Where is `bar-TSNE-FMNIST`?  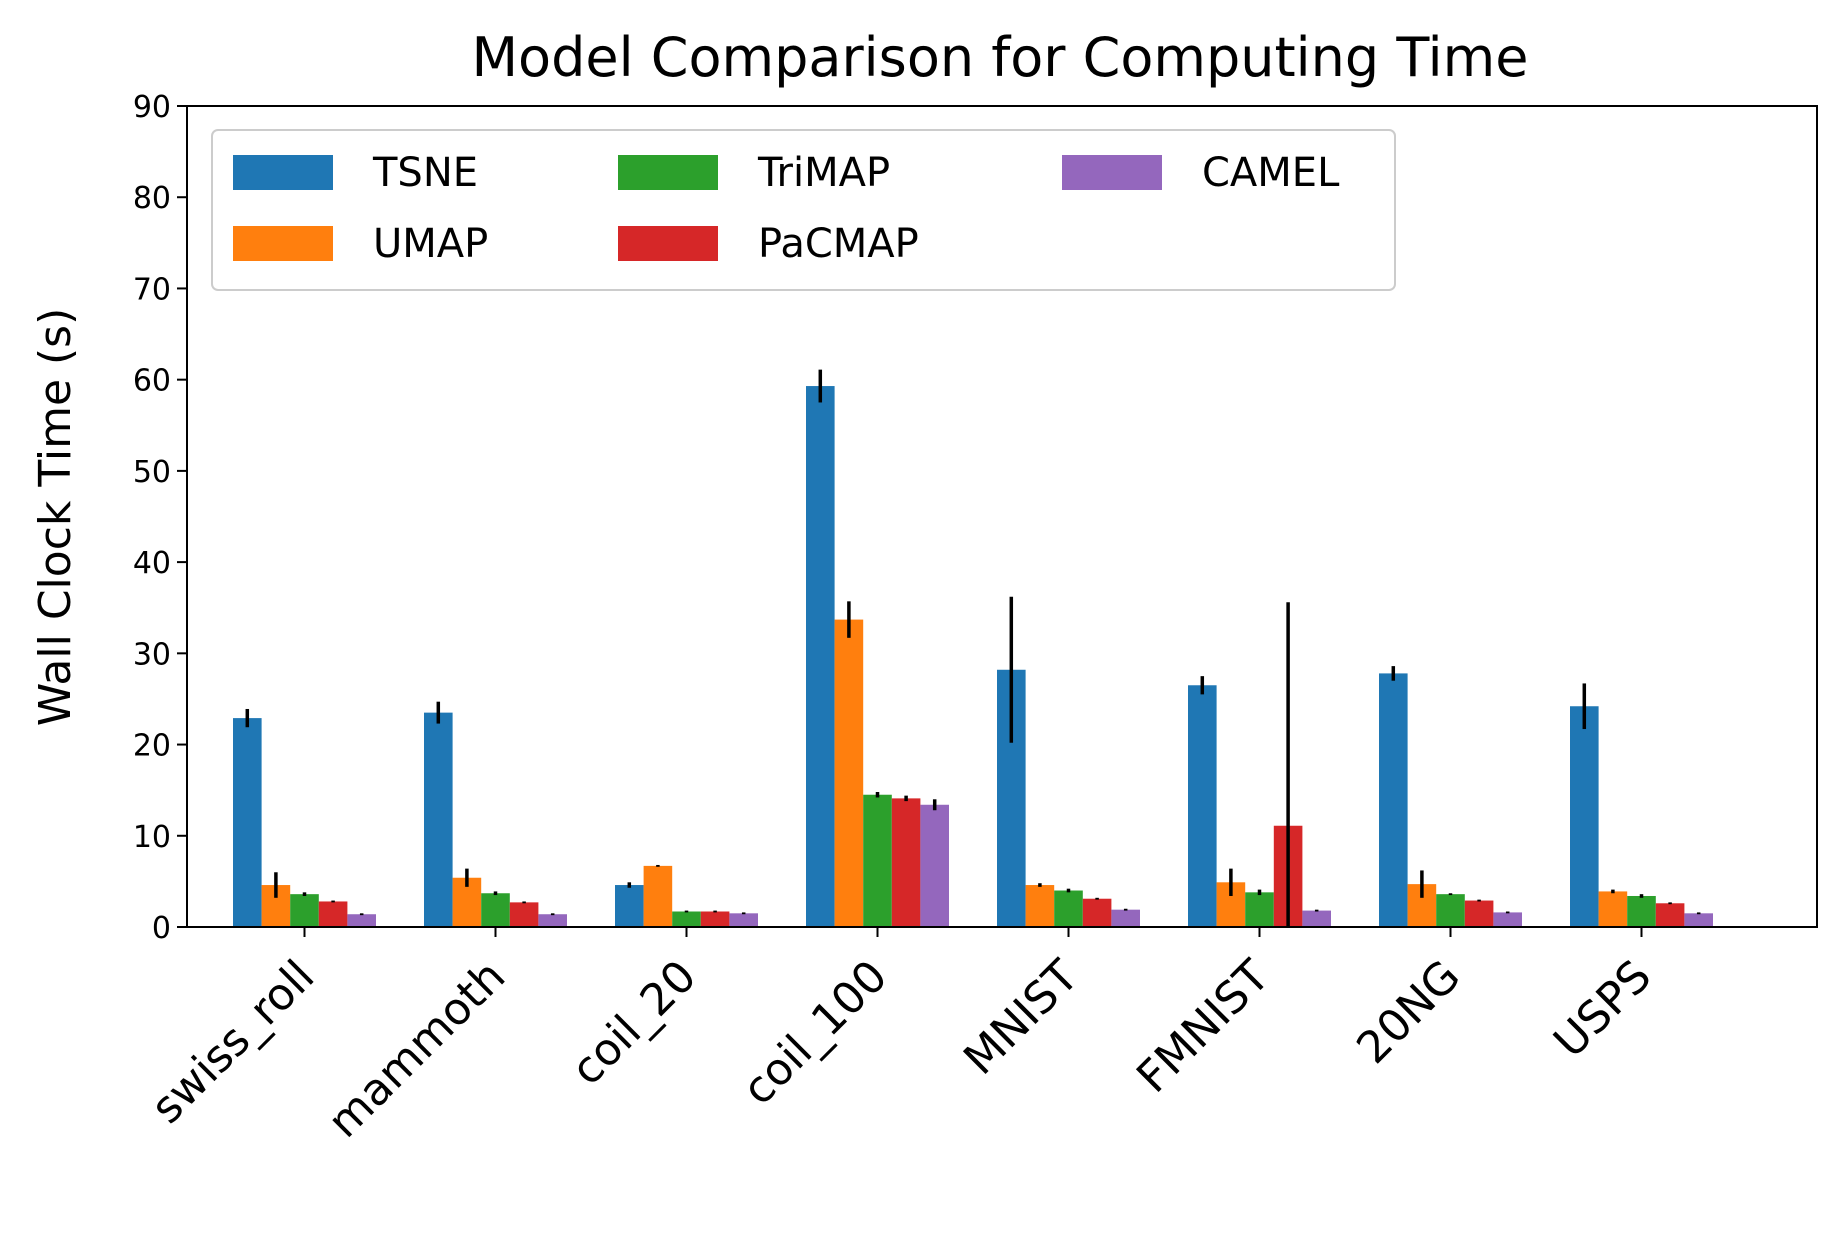 bar-TSNE-FMNIST is located at coordinates (1202, 806).